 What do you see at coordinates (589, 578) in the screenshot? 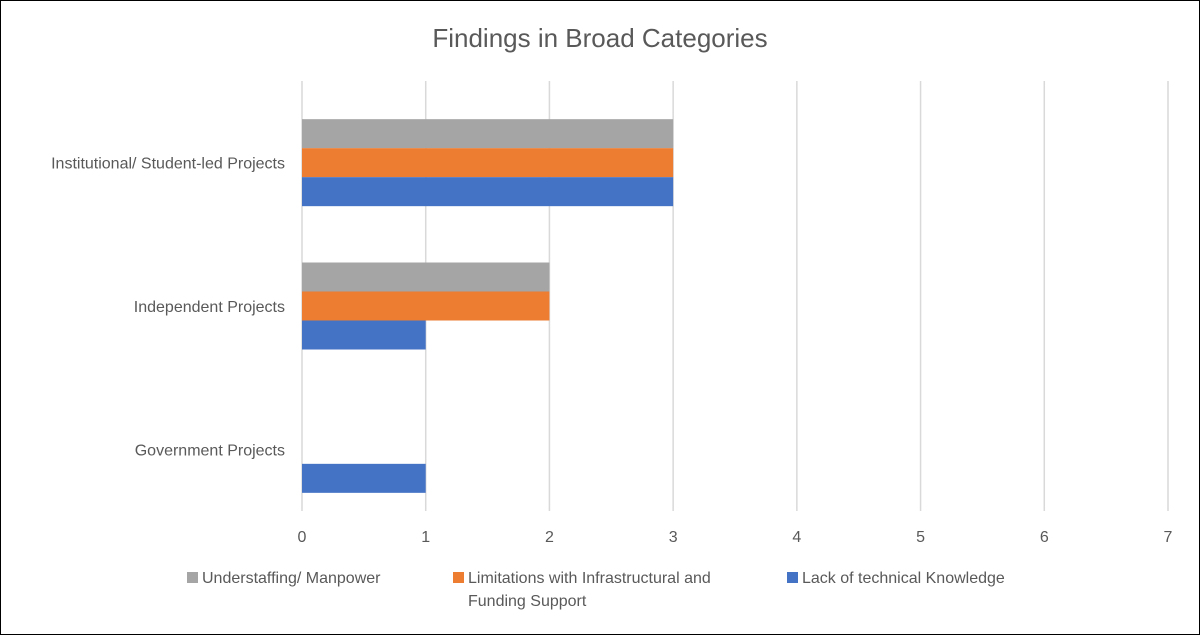
I see `legend-label: Limitations with Infrastructural and` at bounding box center [589, 578].